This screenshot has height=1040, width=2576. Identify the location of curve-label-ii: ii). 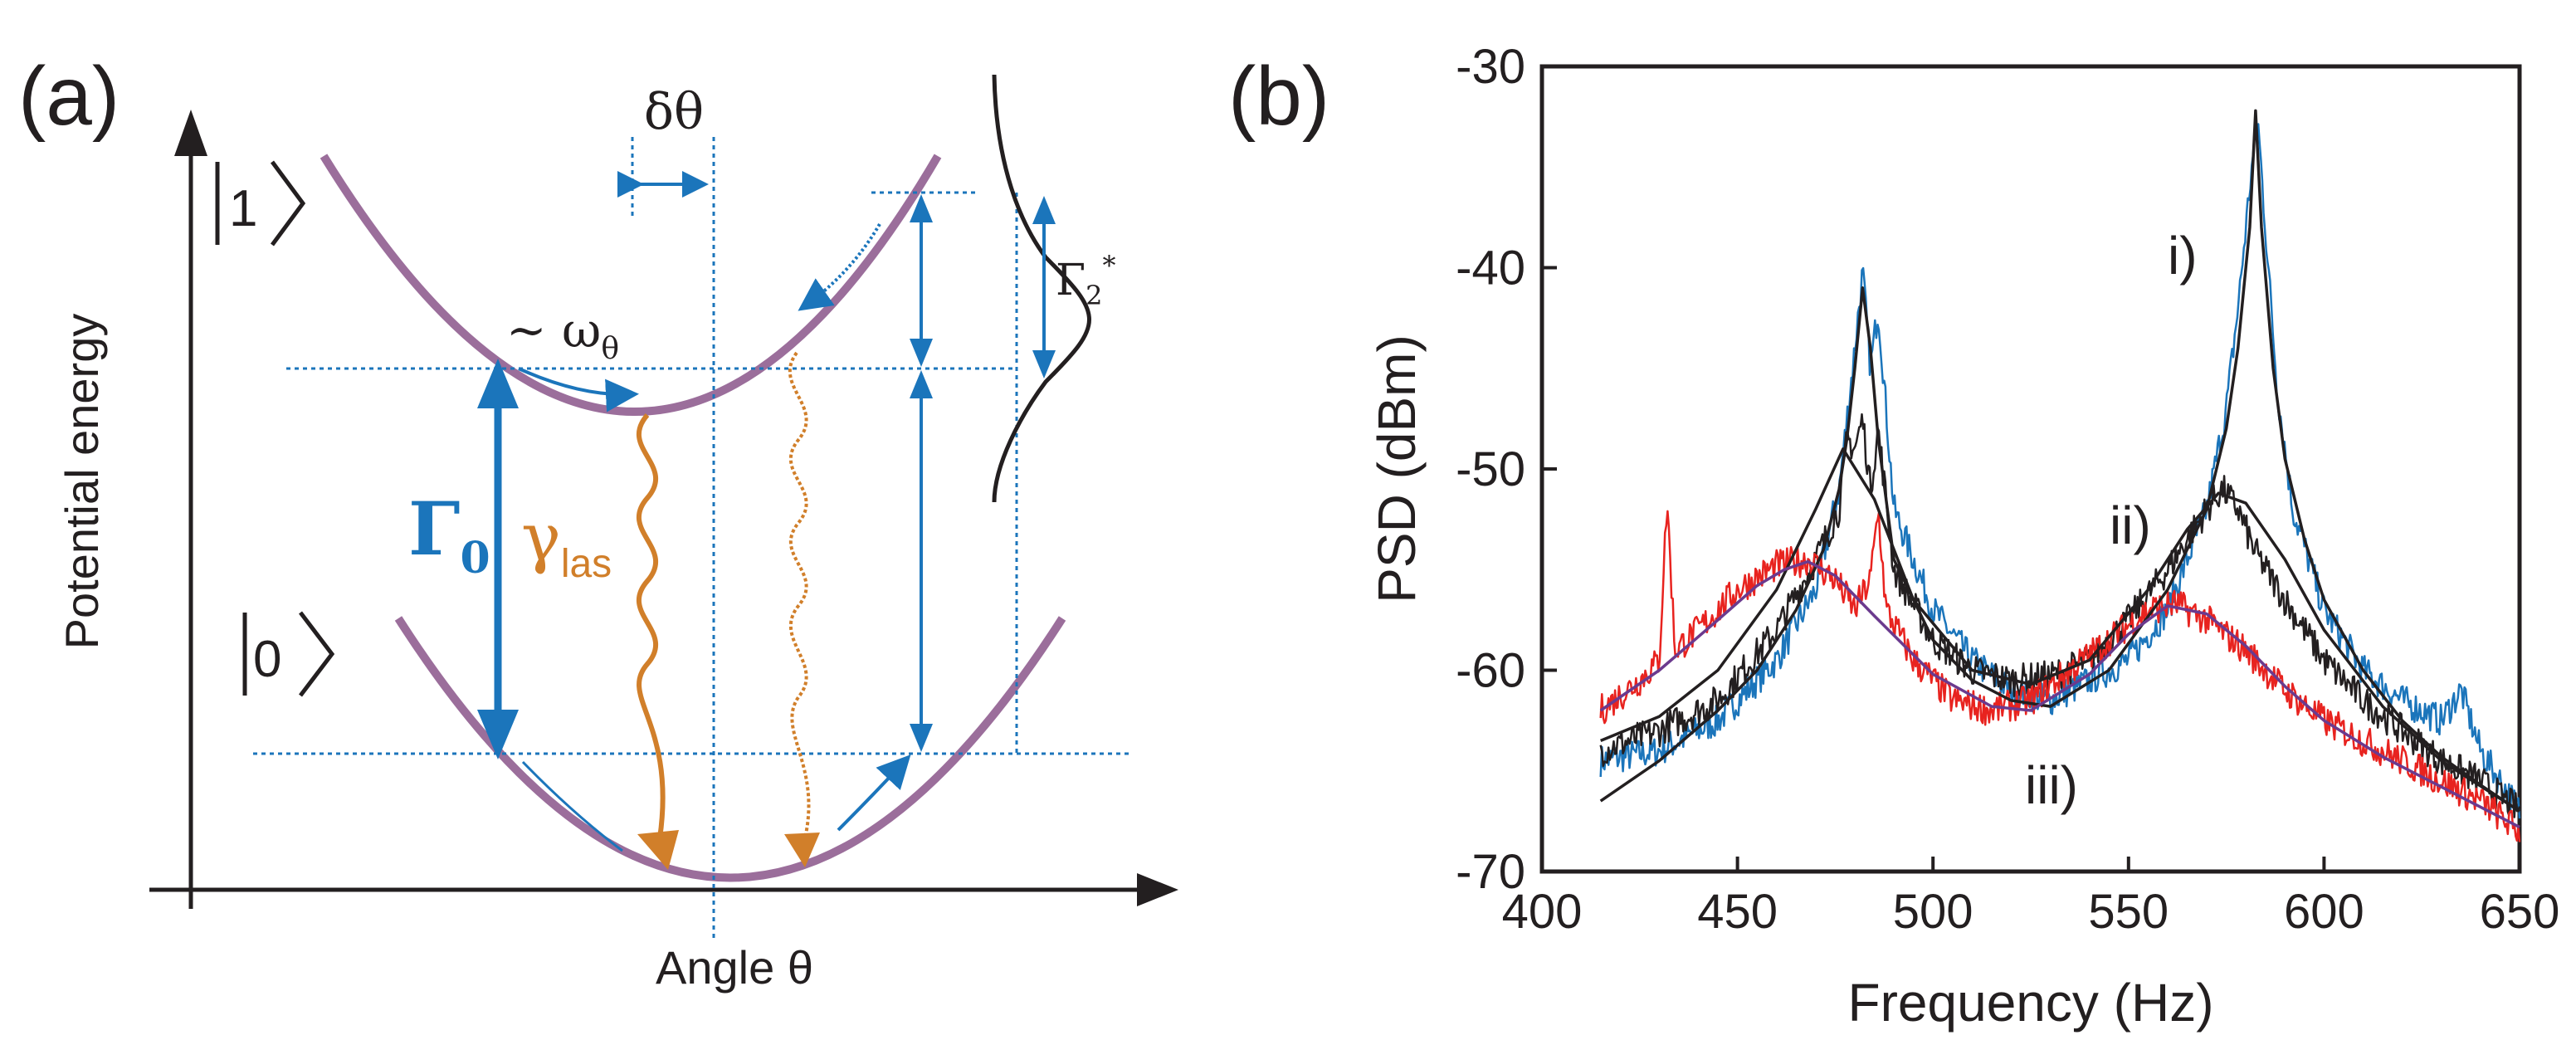
(2131, 525).